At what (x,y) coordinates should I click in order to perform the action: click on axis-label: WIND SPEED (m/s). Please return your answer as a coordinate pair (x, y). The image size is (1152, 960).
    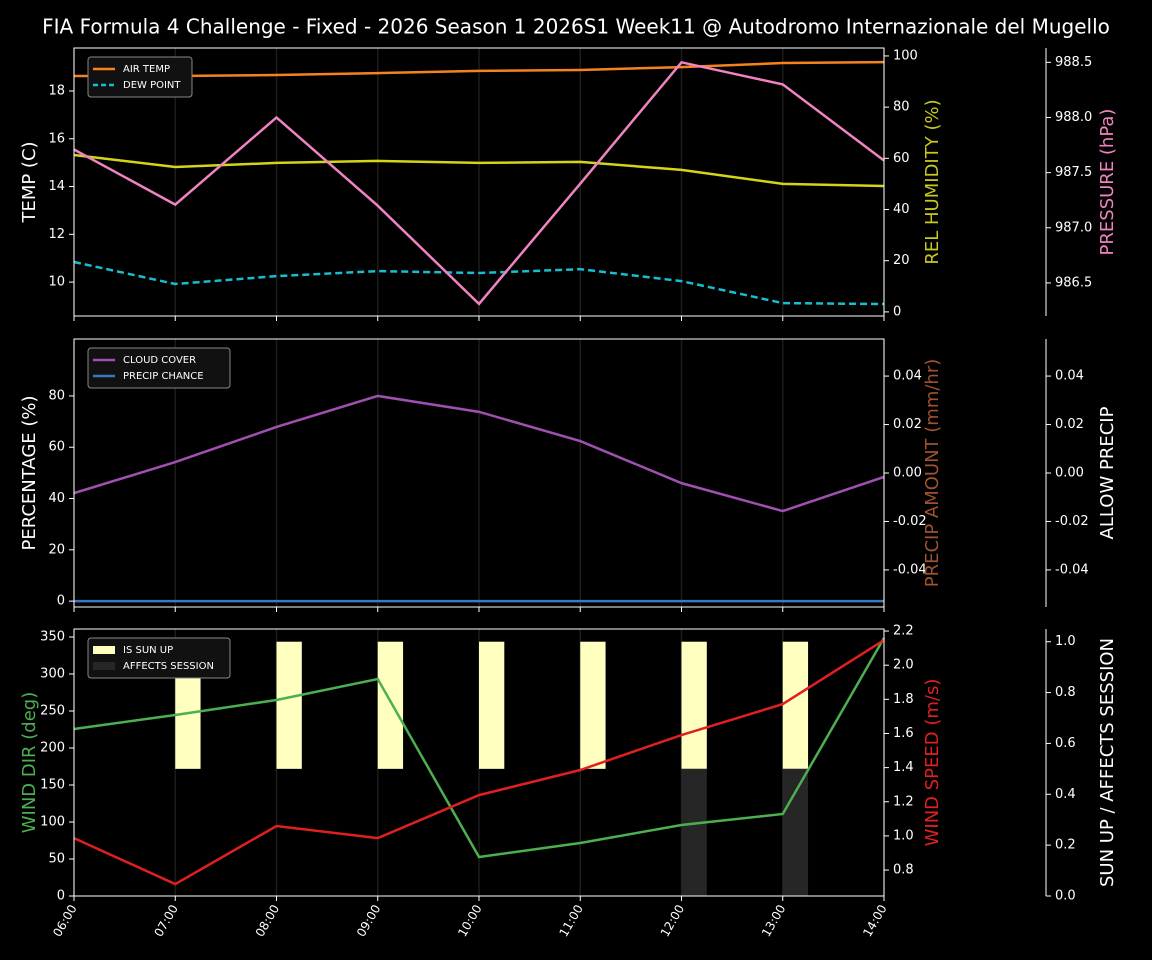
    Looking at the image, I should click on (932, 763).